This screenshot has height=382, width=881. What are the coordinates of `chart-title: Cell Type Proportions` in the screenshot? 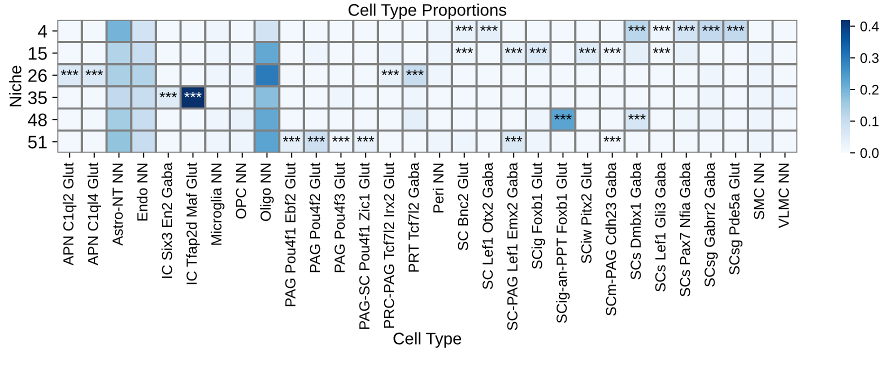 It's located at (427, 12).